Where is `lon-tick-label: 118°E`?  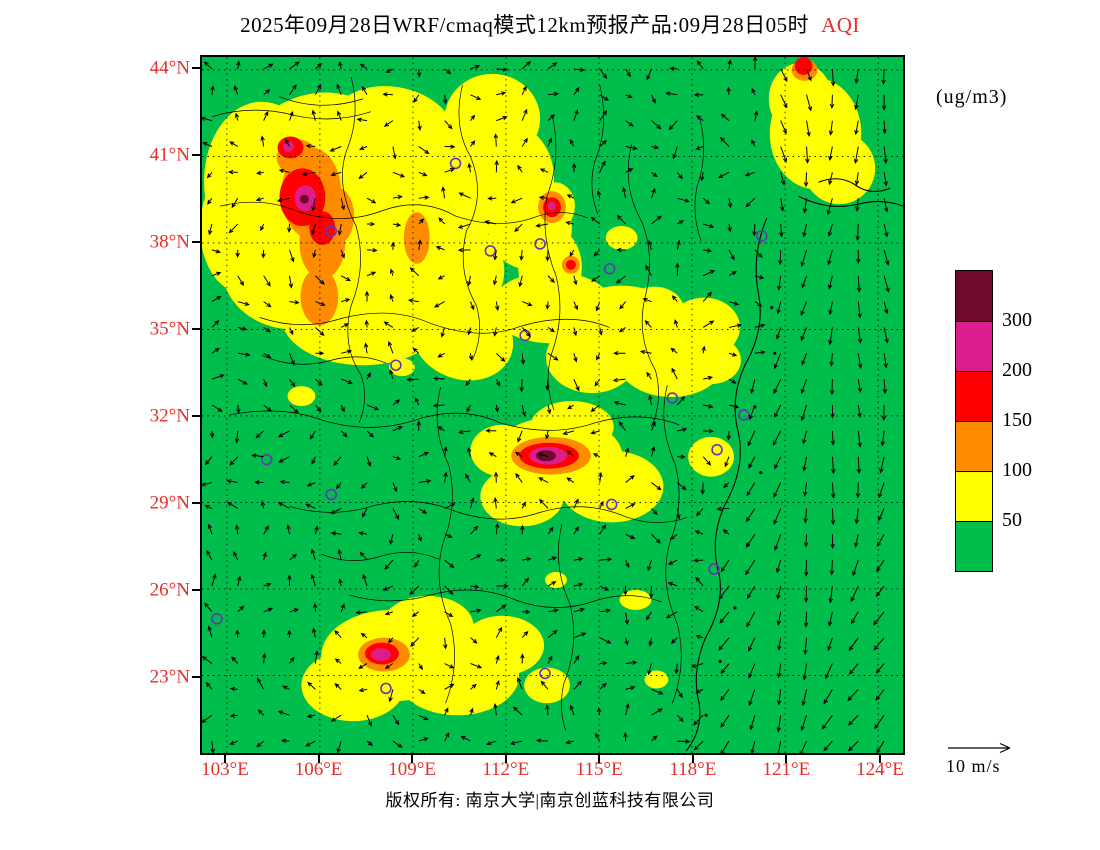 lon-tick-label: 118°E is located at coordinates (693, 769).